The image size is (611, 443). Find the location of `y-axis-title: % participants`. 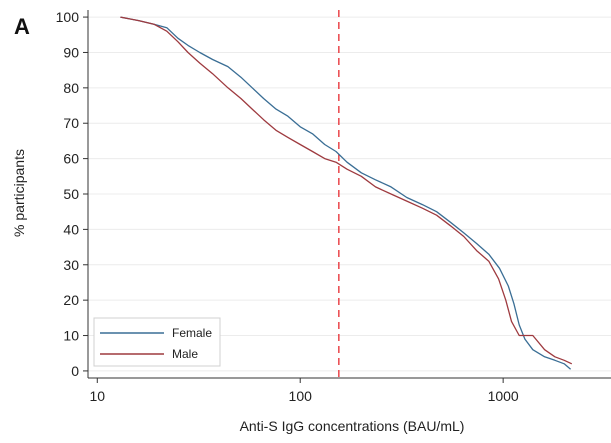

y-axis-title: % participants is located at coordinates (19, 193).